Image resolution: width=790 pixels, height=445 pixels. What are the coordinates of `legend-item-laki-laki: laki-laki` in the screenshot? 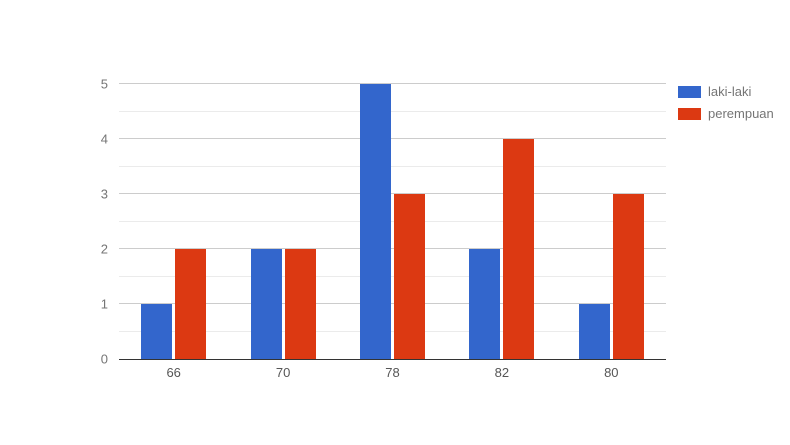 It's located at (726, 91).